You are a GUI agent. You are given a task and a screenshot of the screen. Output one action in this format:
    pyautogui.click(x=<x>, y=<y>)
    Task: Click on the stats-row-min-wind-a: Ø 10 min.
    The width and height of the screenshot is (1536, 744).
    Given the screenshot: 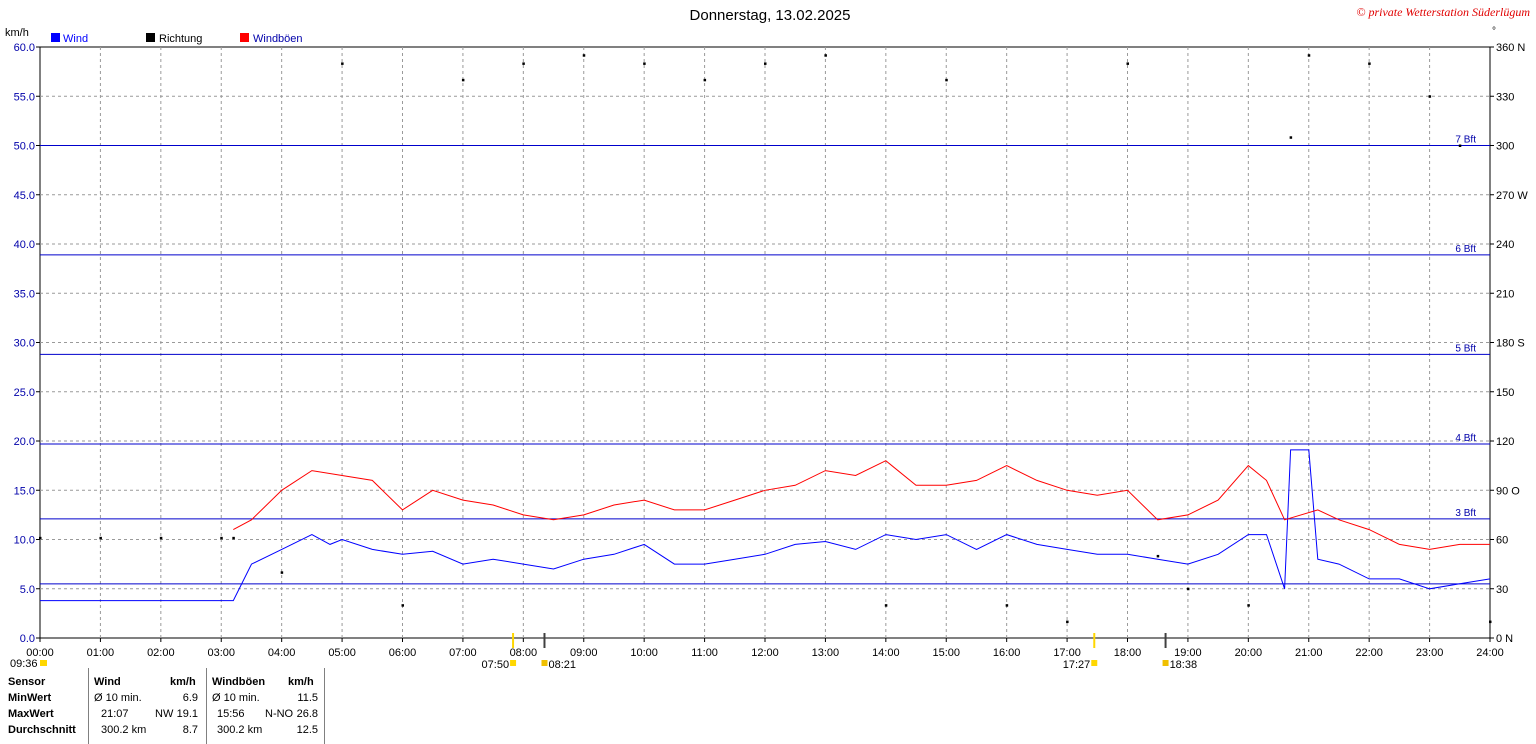 What is the action you would take?
    pyautogui.click(x=118, y=698)
    